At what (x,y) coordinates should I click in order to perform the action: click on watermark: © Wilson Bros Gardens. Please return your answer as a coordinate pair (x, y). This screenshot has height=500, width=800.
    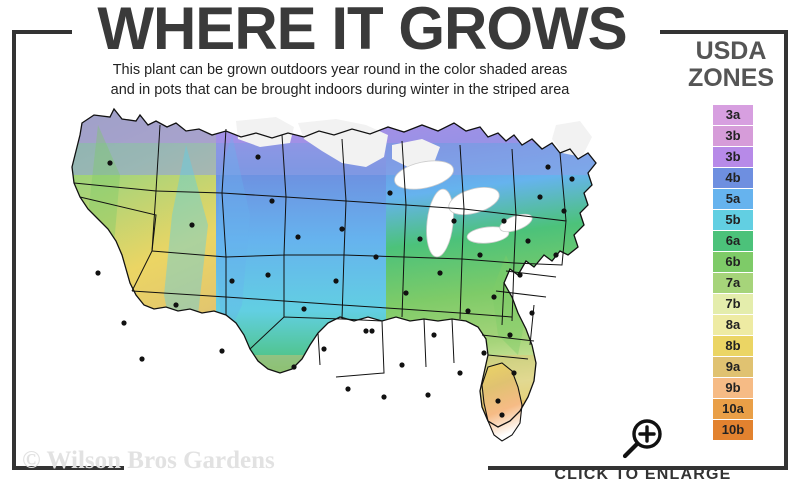
    Looking at the image, I should click on (148, 460).